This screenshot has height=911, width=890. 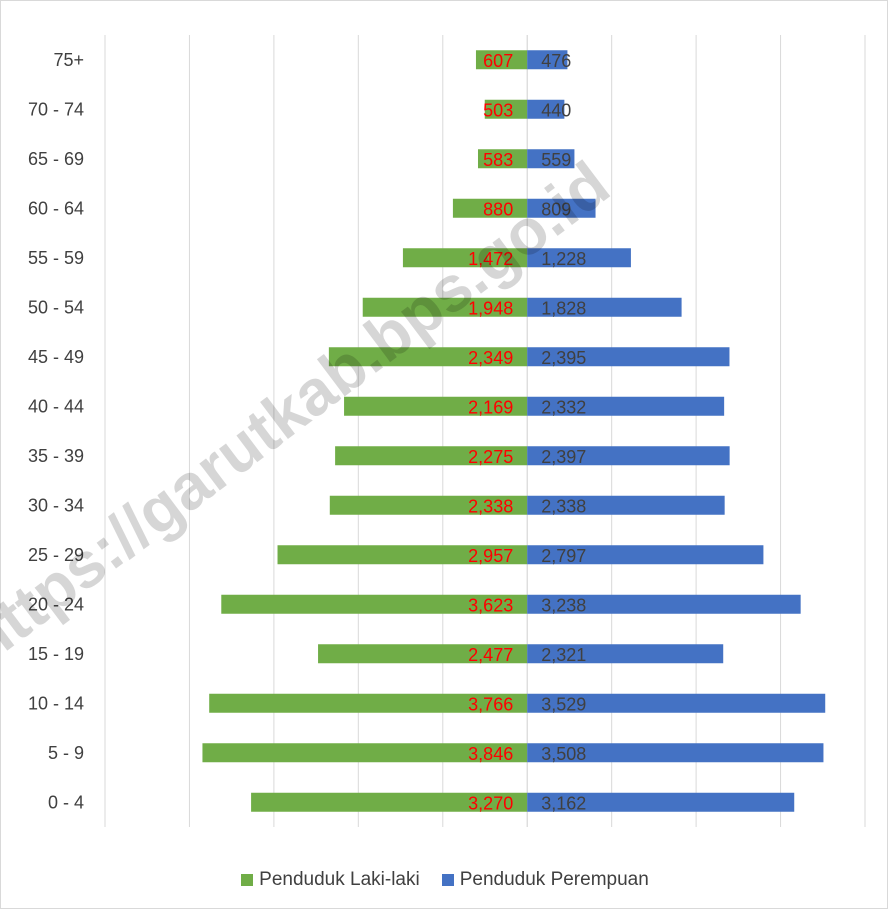 What do you see at coordinates (563, 259) in the screenshot?
I see `data-label-female: 1,228` at bounding box center [563, 259].